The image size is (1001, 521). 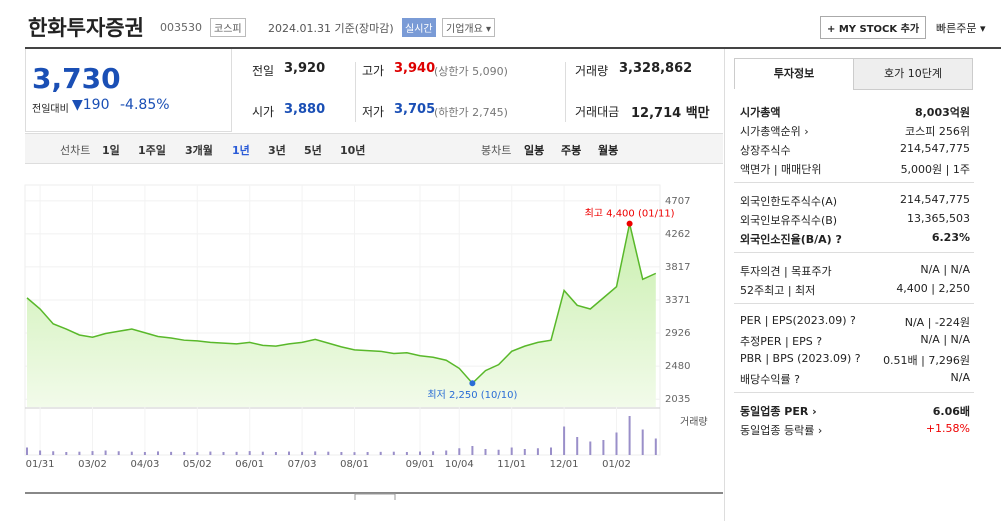 I want to click on info-label: 시가총액순위 ›, so click(x=774, y=131).